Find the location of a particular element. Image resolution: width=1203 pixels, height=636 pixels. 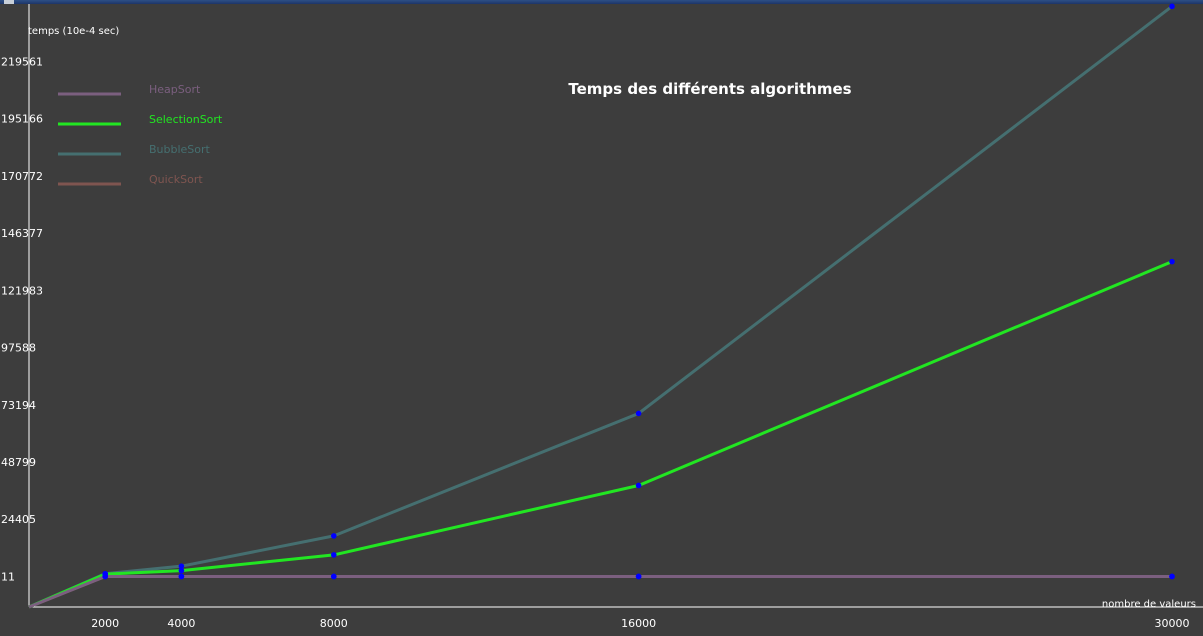

y-tick-label: 24405 is located at coordinates (18, 519).